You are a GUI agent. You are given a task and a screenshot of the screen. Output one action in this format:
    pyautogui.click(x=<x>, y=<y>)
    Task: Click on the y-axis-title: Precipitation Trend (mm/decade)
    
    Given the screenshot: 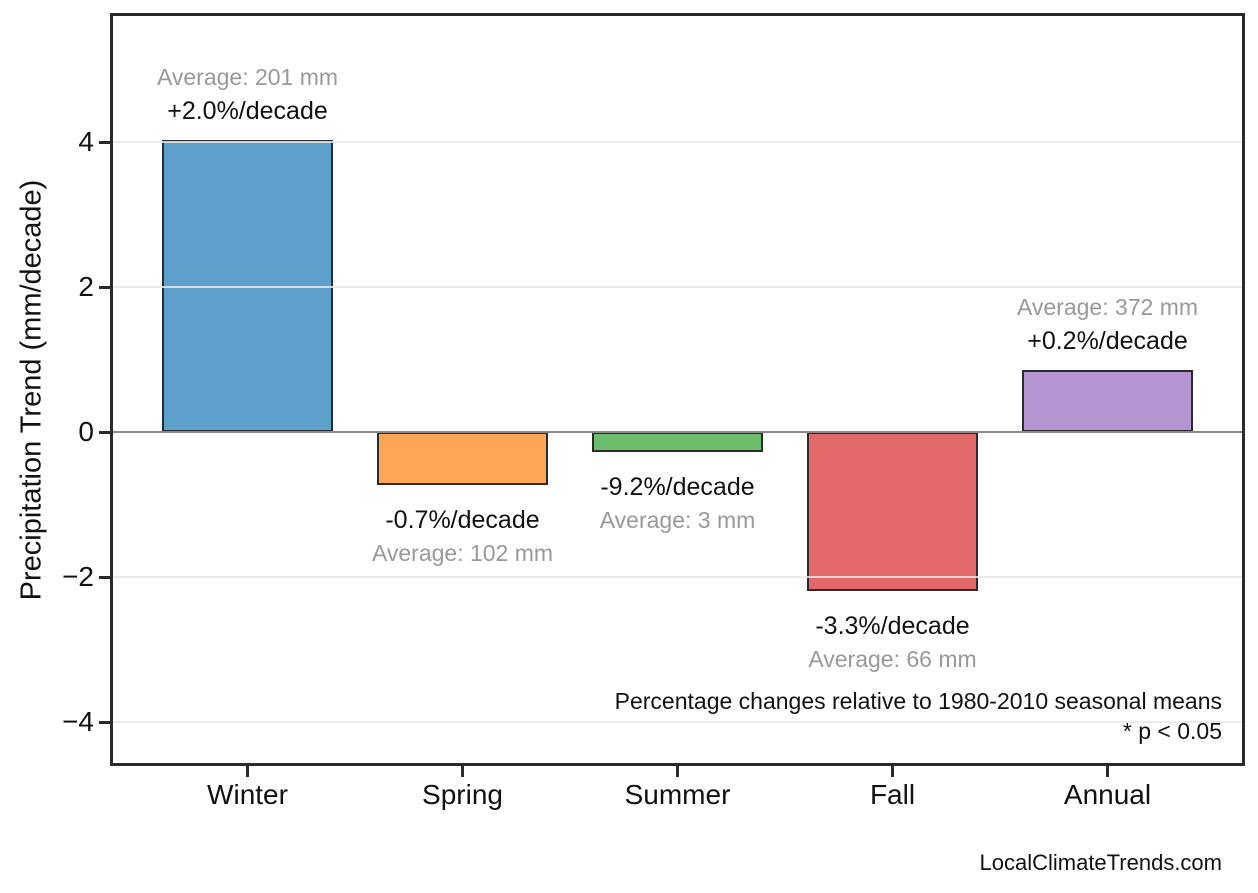 What is the action you would take?
    pyautogui.click(x=31, y=390)
    